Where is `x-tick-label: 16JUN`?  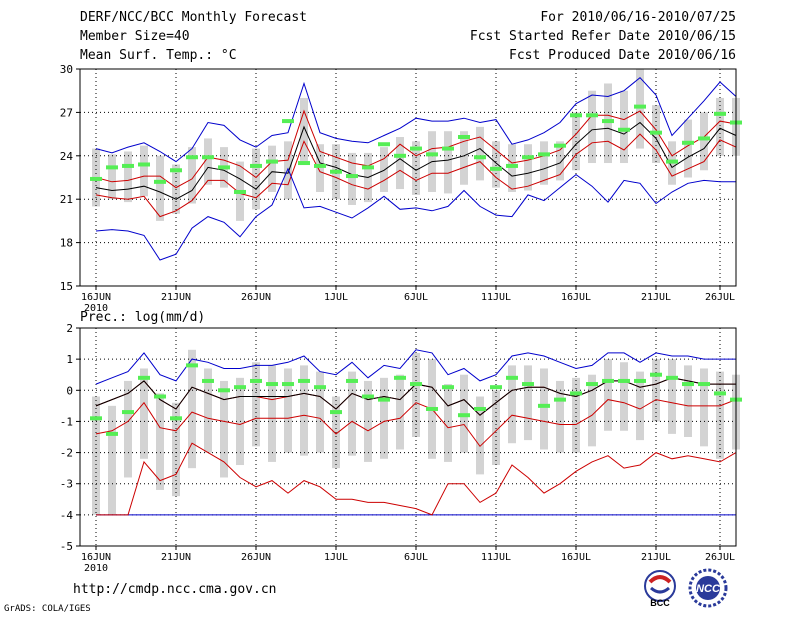 x-tick-label: 16JUN is located at coordinates (96, 297).